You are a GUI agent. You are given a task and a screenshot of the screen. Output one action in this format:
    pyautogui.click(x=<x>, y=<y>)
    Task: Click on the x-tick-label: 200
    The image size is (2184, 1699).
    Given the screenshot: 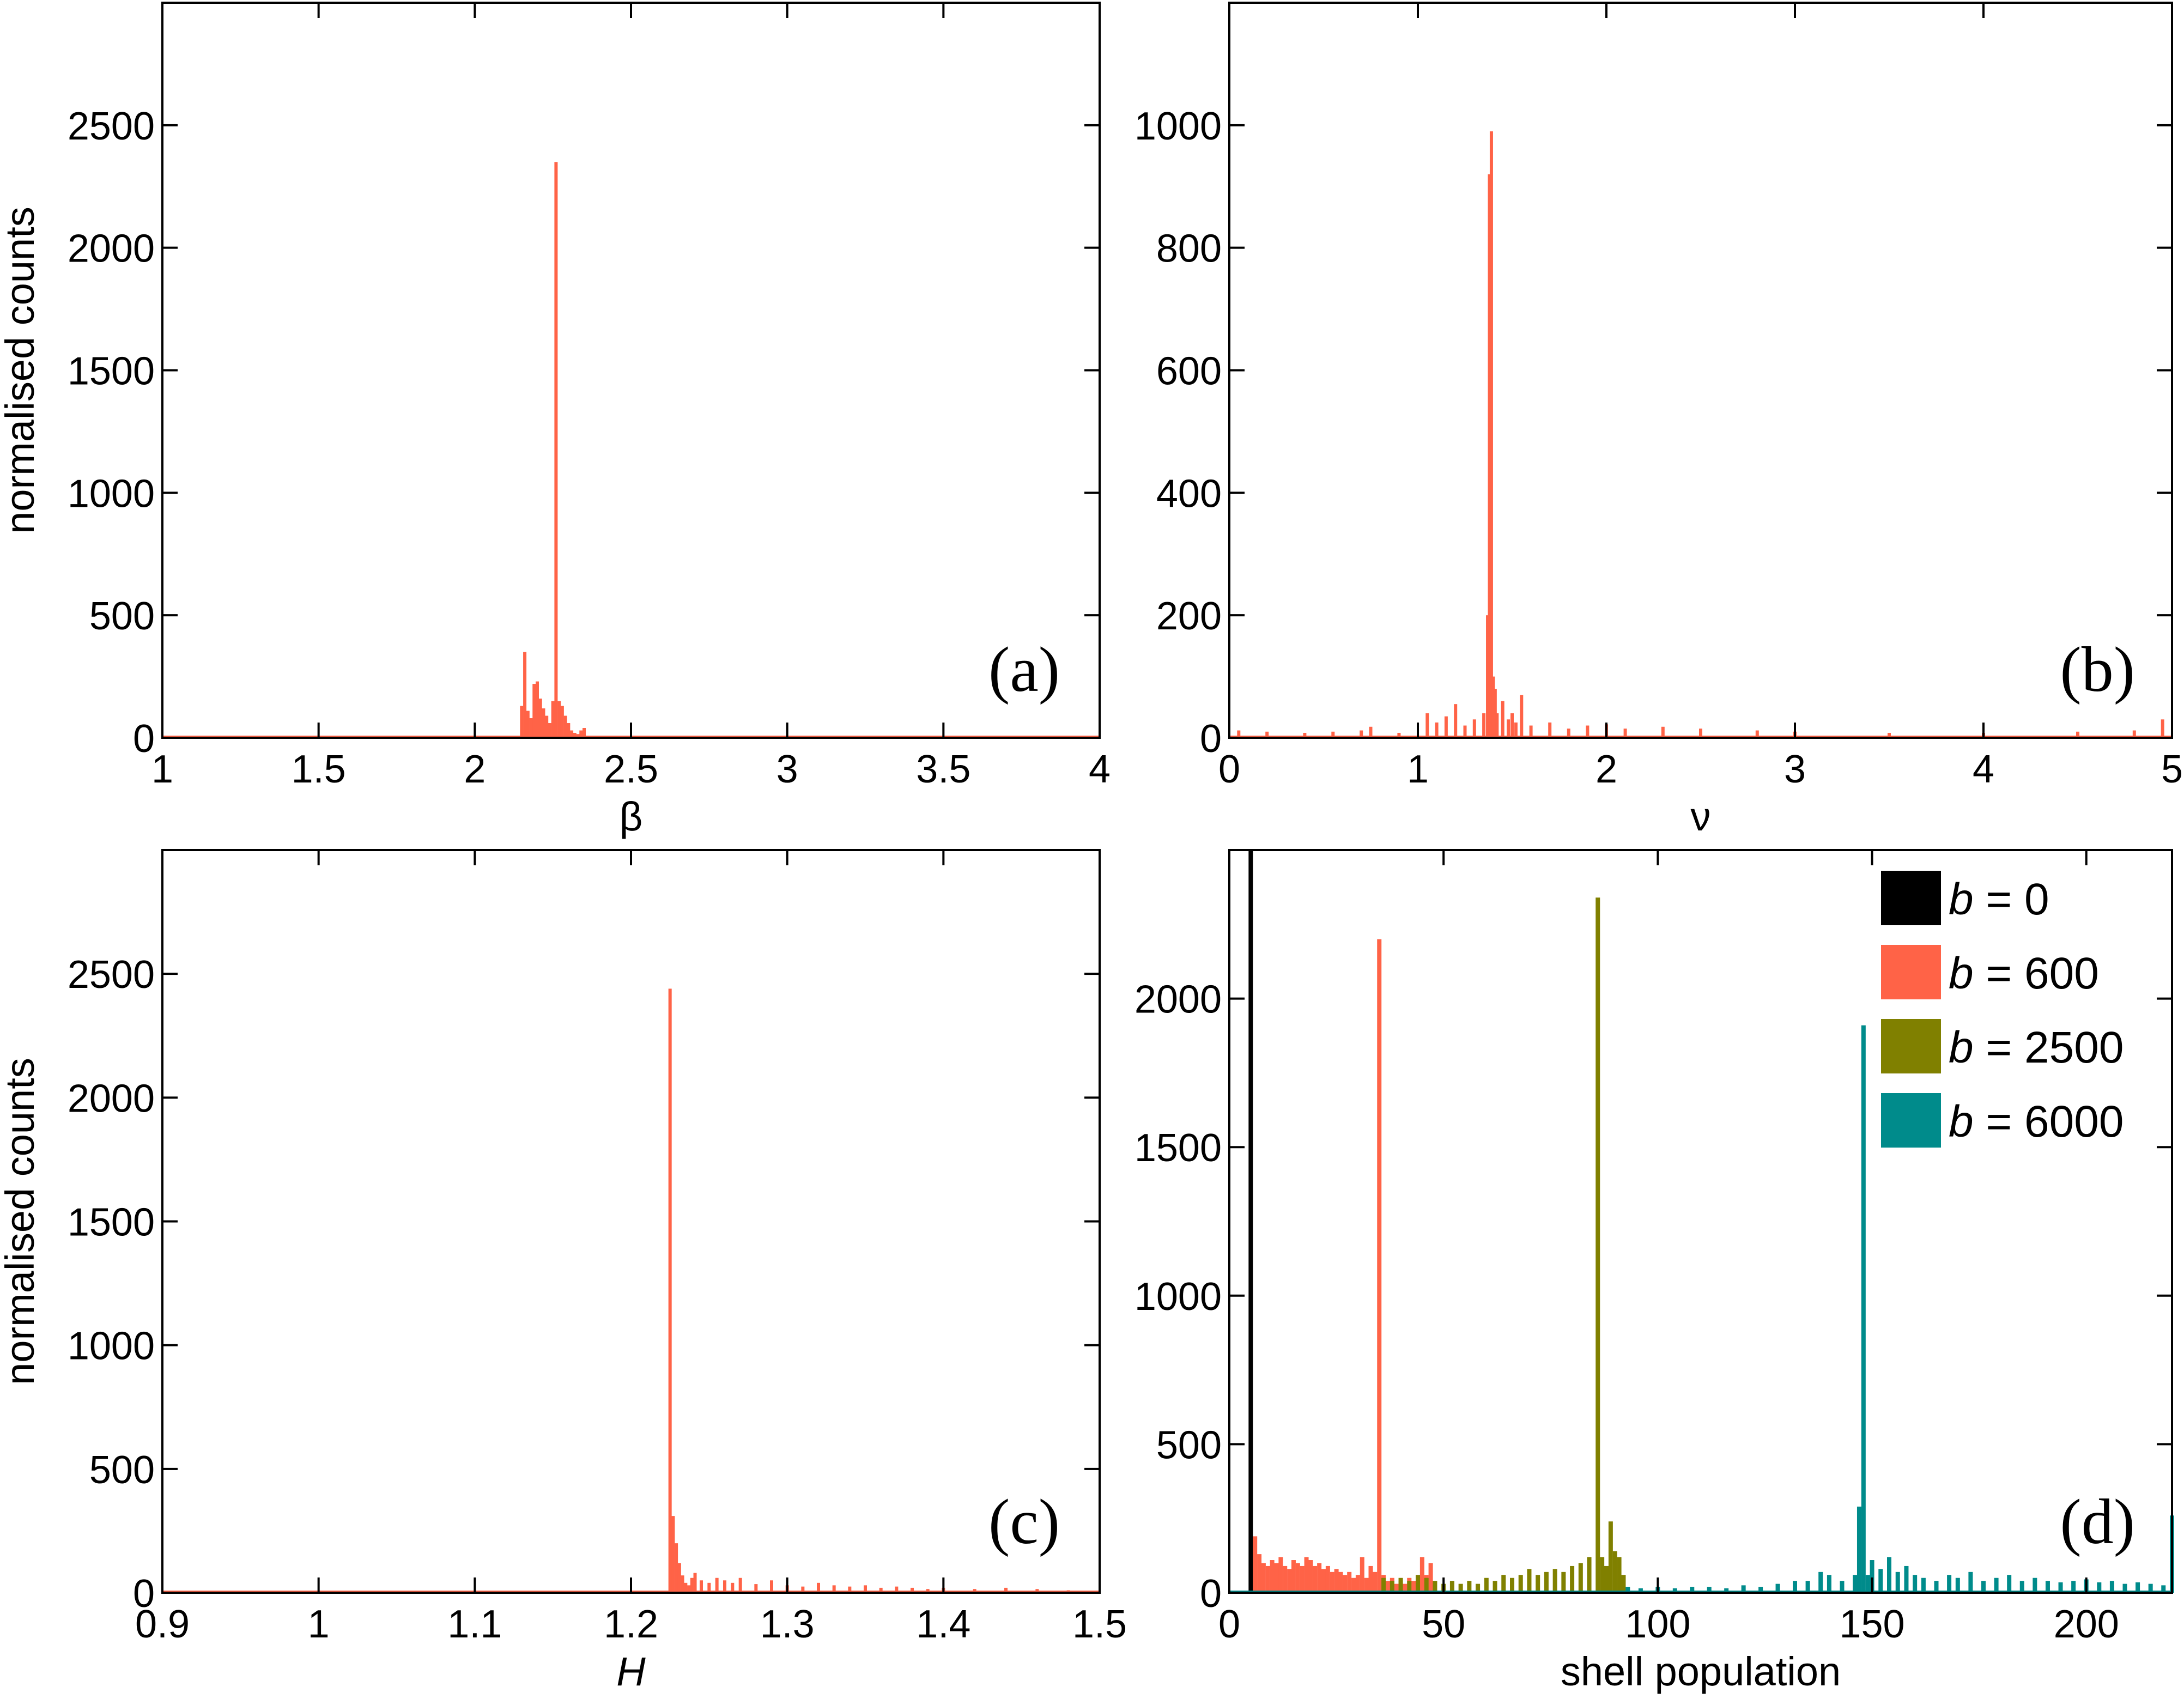 What is the action you would take?
    pyautogui.click(x=2086, y=1625)
    